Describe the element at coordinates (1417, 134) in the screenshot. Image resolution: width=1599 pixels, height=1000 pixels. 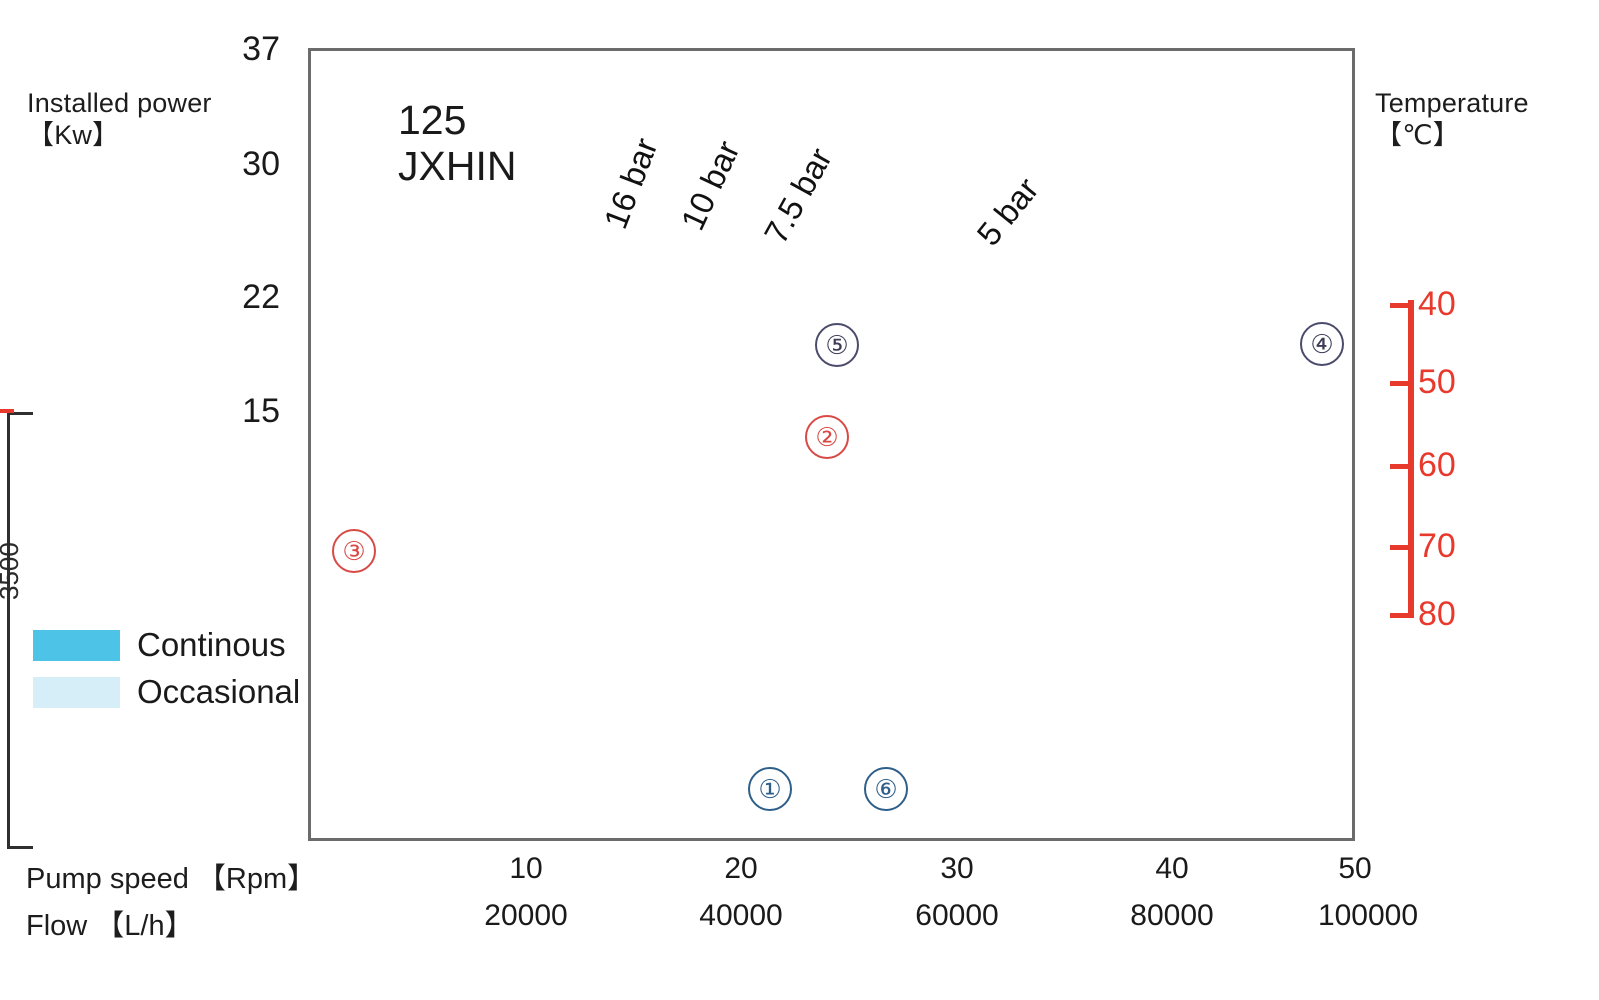
I see `right-axis-title-line2: 【℃】` at that location.